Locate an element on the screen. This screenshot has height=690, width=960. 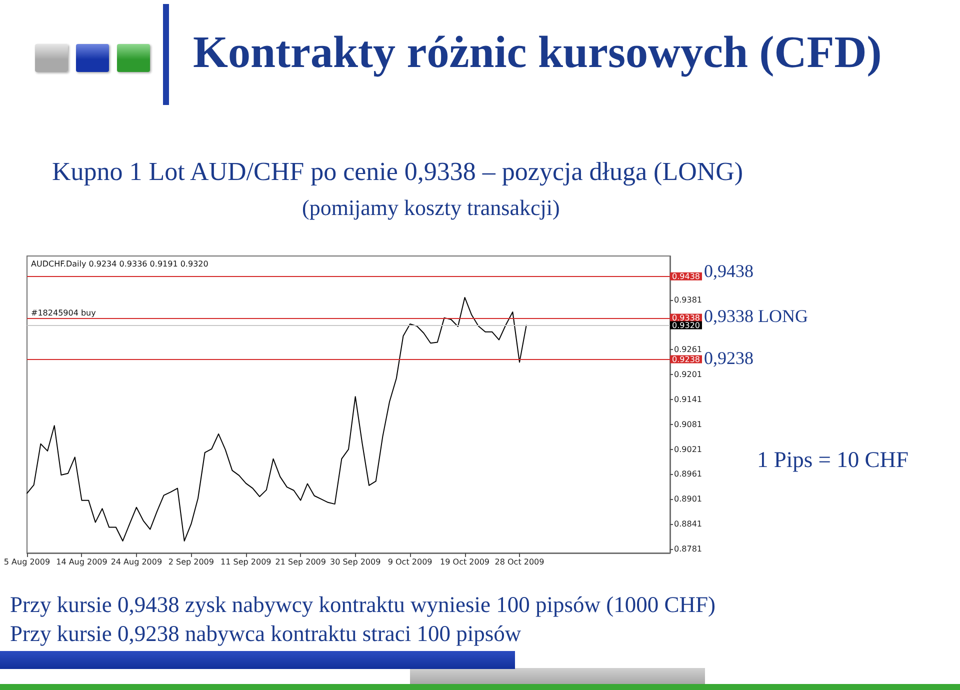
y-tick-label: 0.9381 is located at coordinates (688, 299).